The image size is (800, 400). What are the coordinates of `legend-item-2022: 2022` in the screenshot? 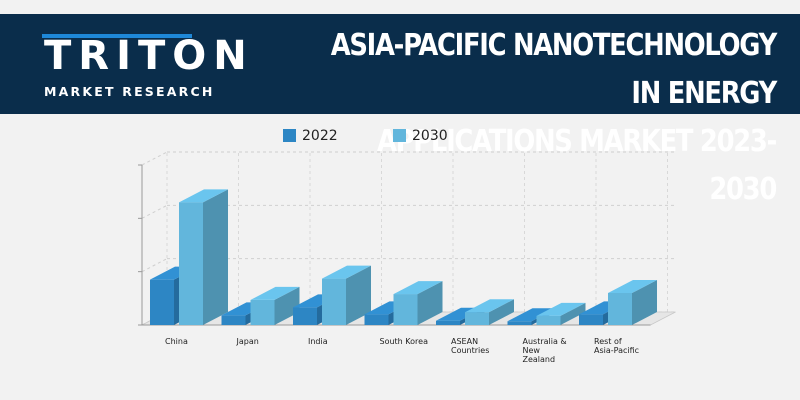 It's located at (310, 136).